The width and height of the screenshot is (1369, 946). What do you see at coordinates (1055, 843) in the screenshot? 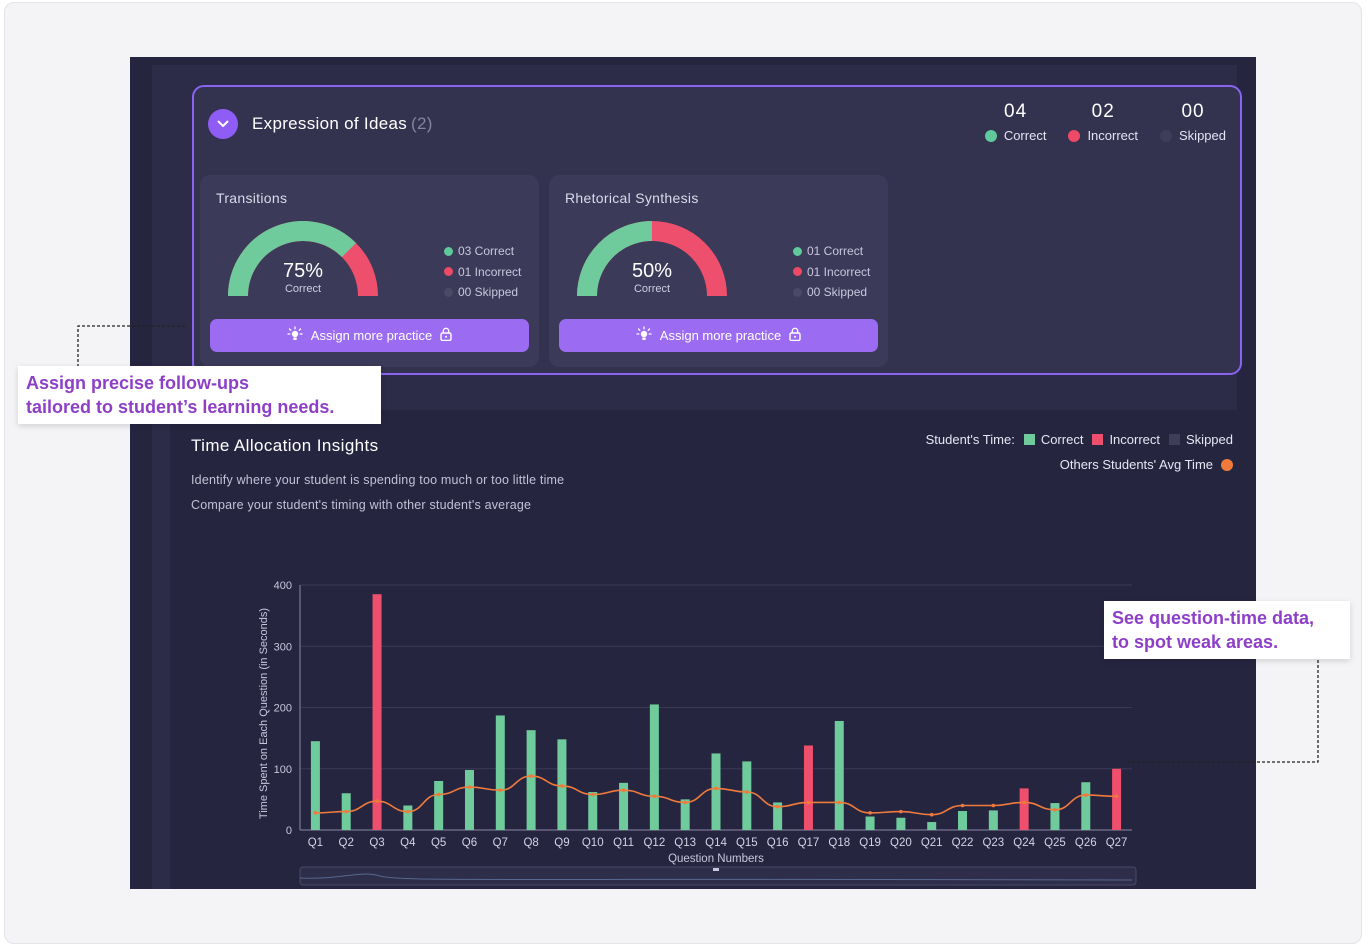
I see `x-tick-label: Q25` at bounding box center [1055, 843].